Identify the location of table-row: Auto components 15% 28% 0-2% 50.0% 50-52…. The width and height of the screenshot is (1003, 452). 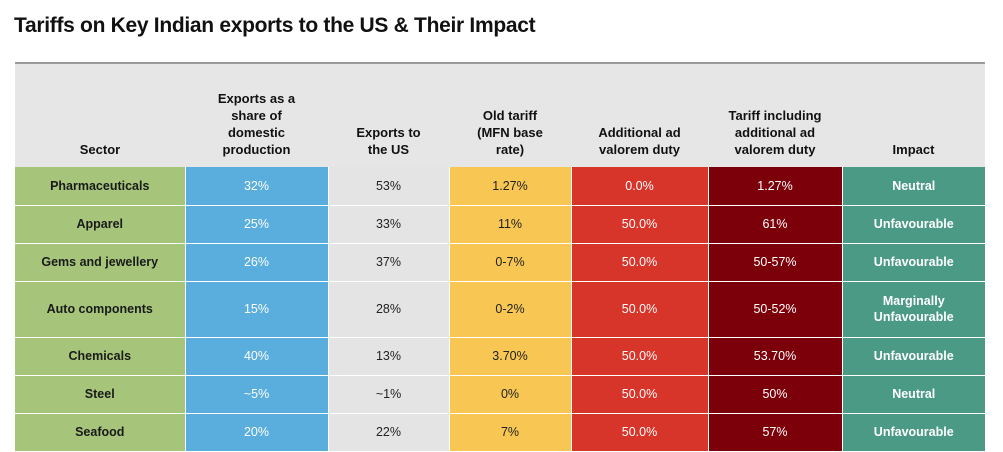
(500, 309).